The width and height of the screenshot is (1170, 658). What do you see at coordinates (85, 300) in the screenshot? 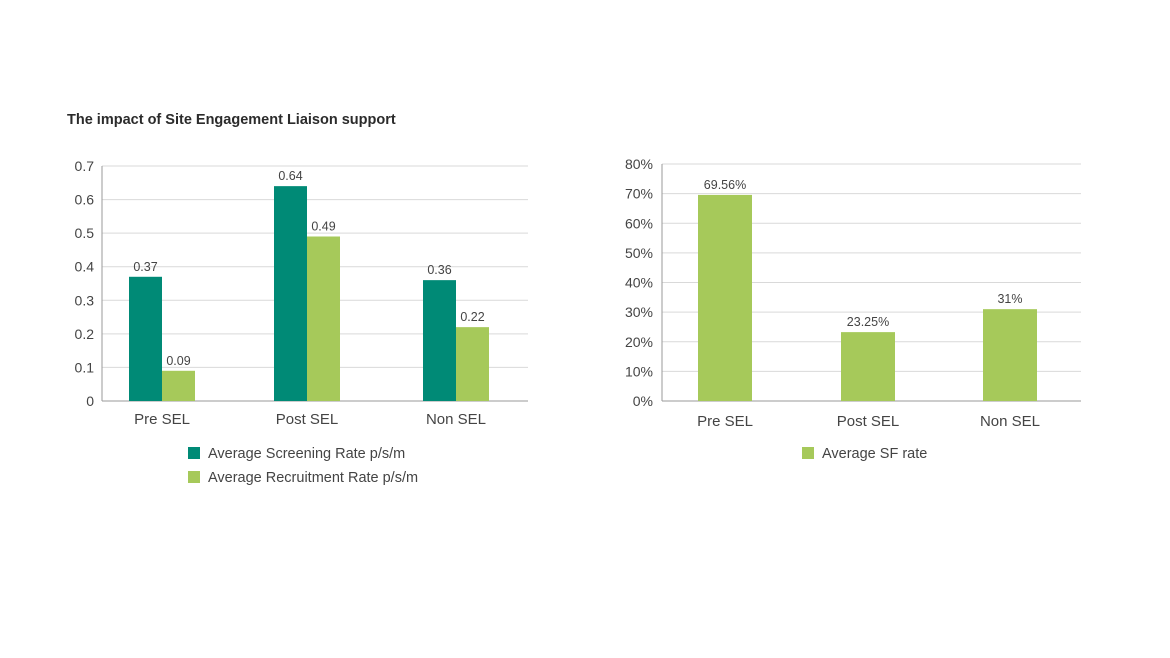
I see `y-tick-label: 0.3` at bounding box center [85, 300].